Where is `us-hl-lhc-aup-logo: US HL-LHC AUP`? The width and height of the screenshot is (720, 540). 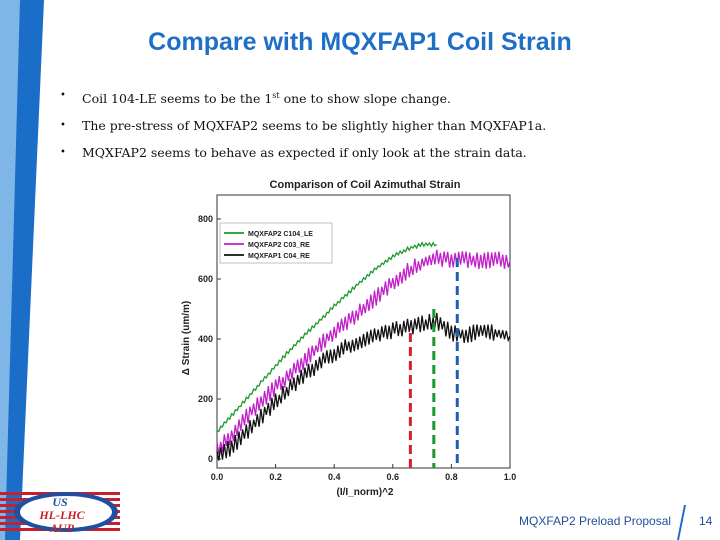 us-hl-lhc-aup-logo: US HL-LHC AUP is located at coordinates (60, 513).